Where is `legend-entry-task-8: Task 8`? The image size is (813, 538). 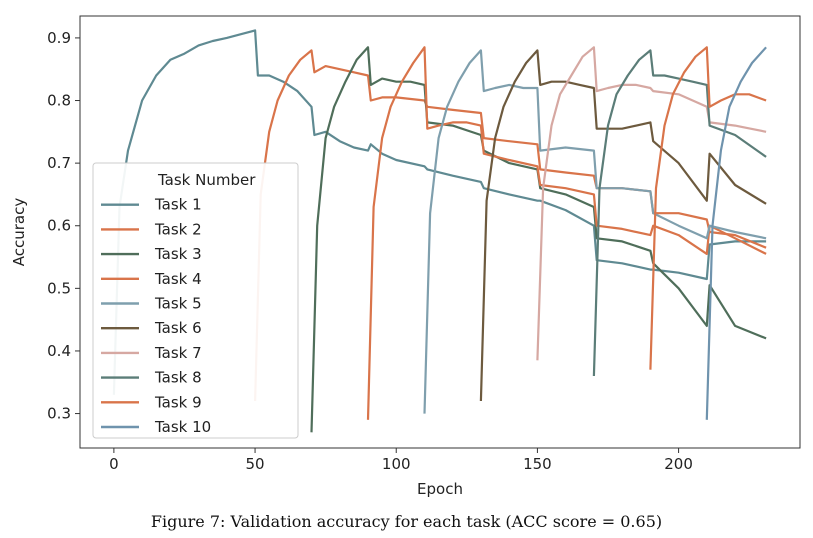 legend-entry-task-8: Task 8 is located at coordinates (178, 378).